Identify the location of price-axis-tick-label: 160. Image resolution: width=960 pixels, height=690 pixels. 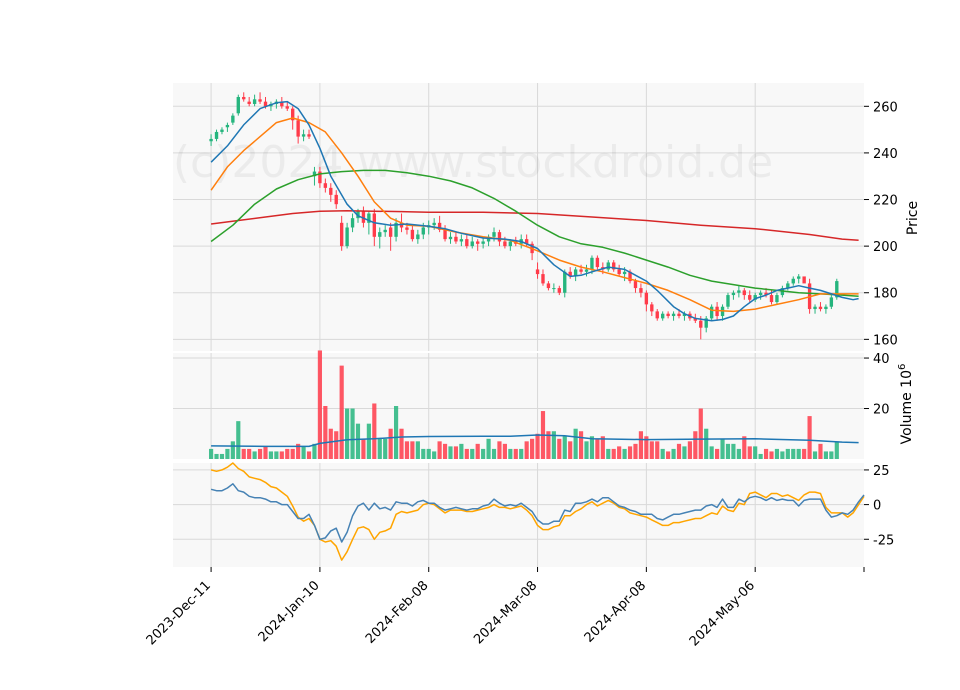
(885, 340).